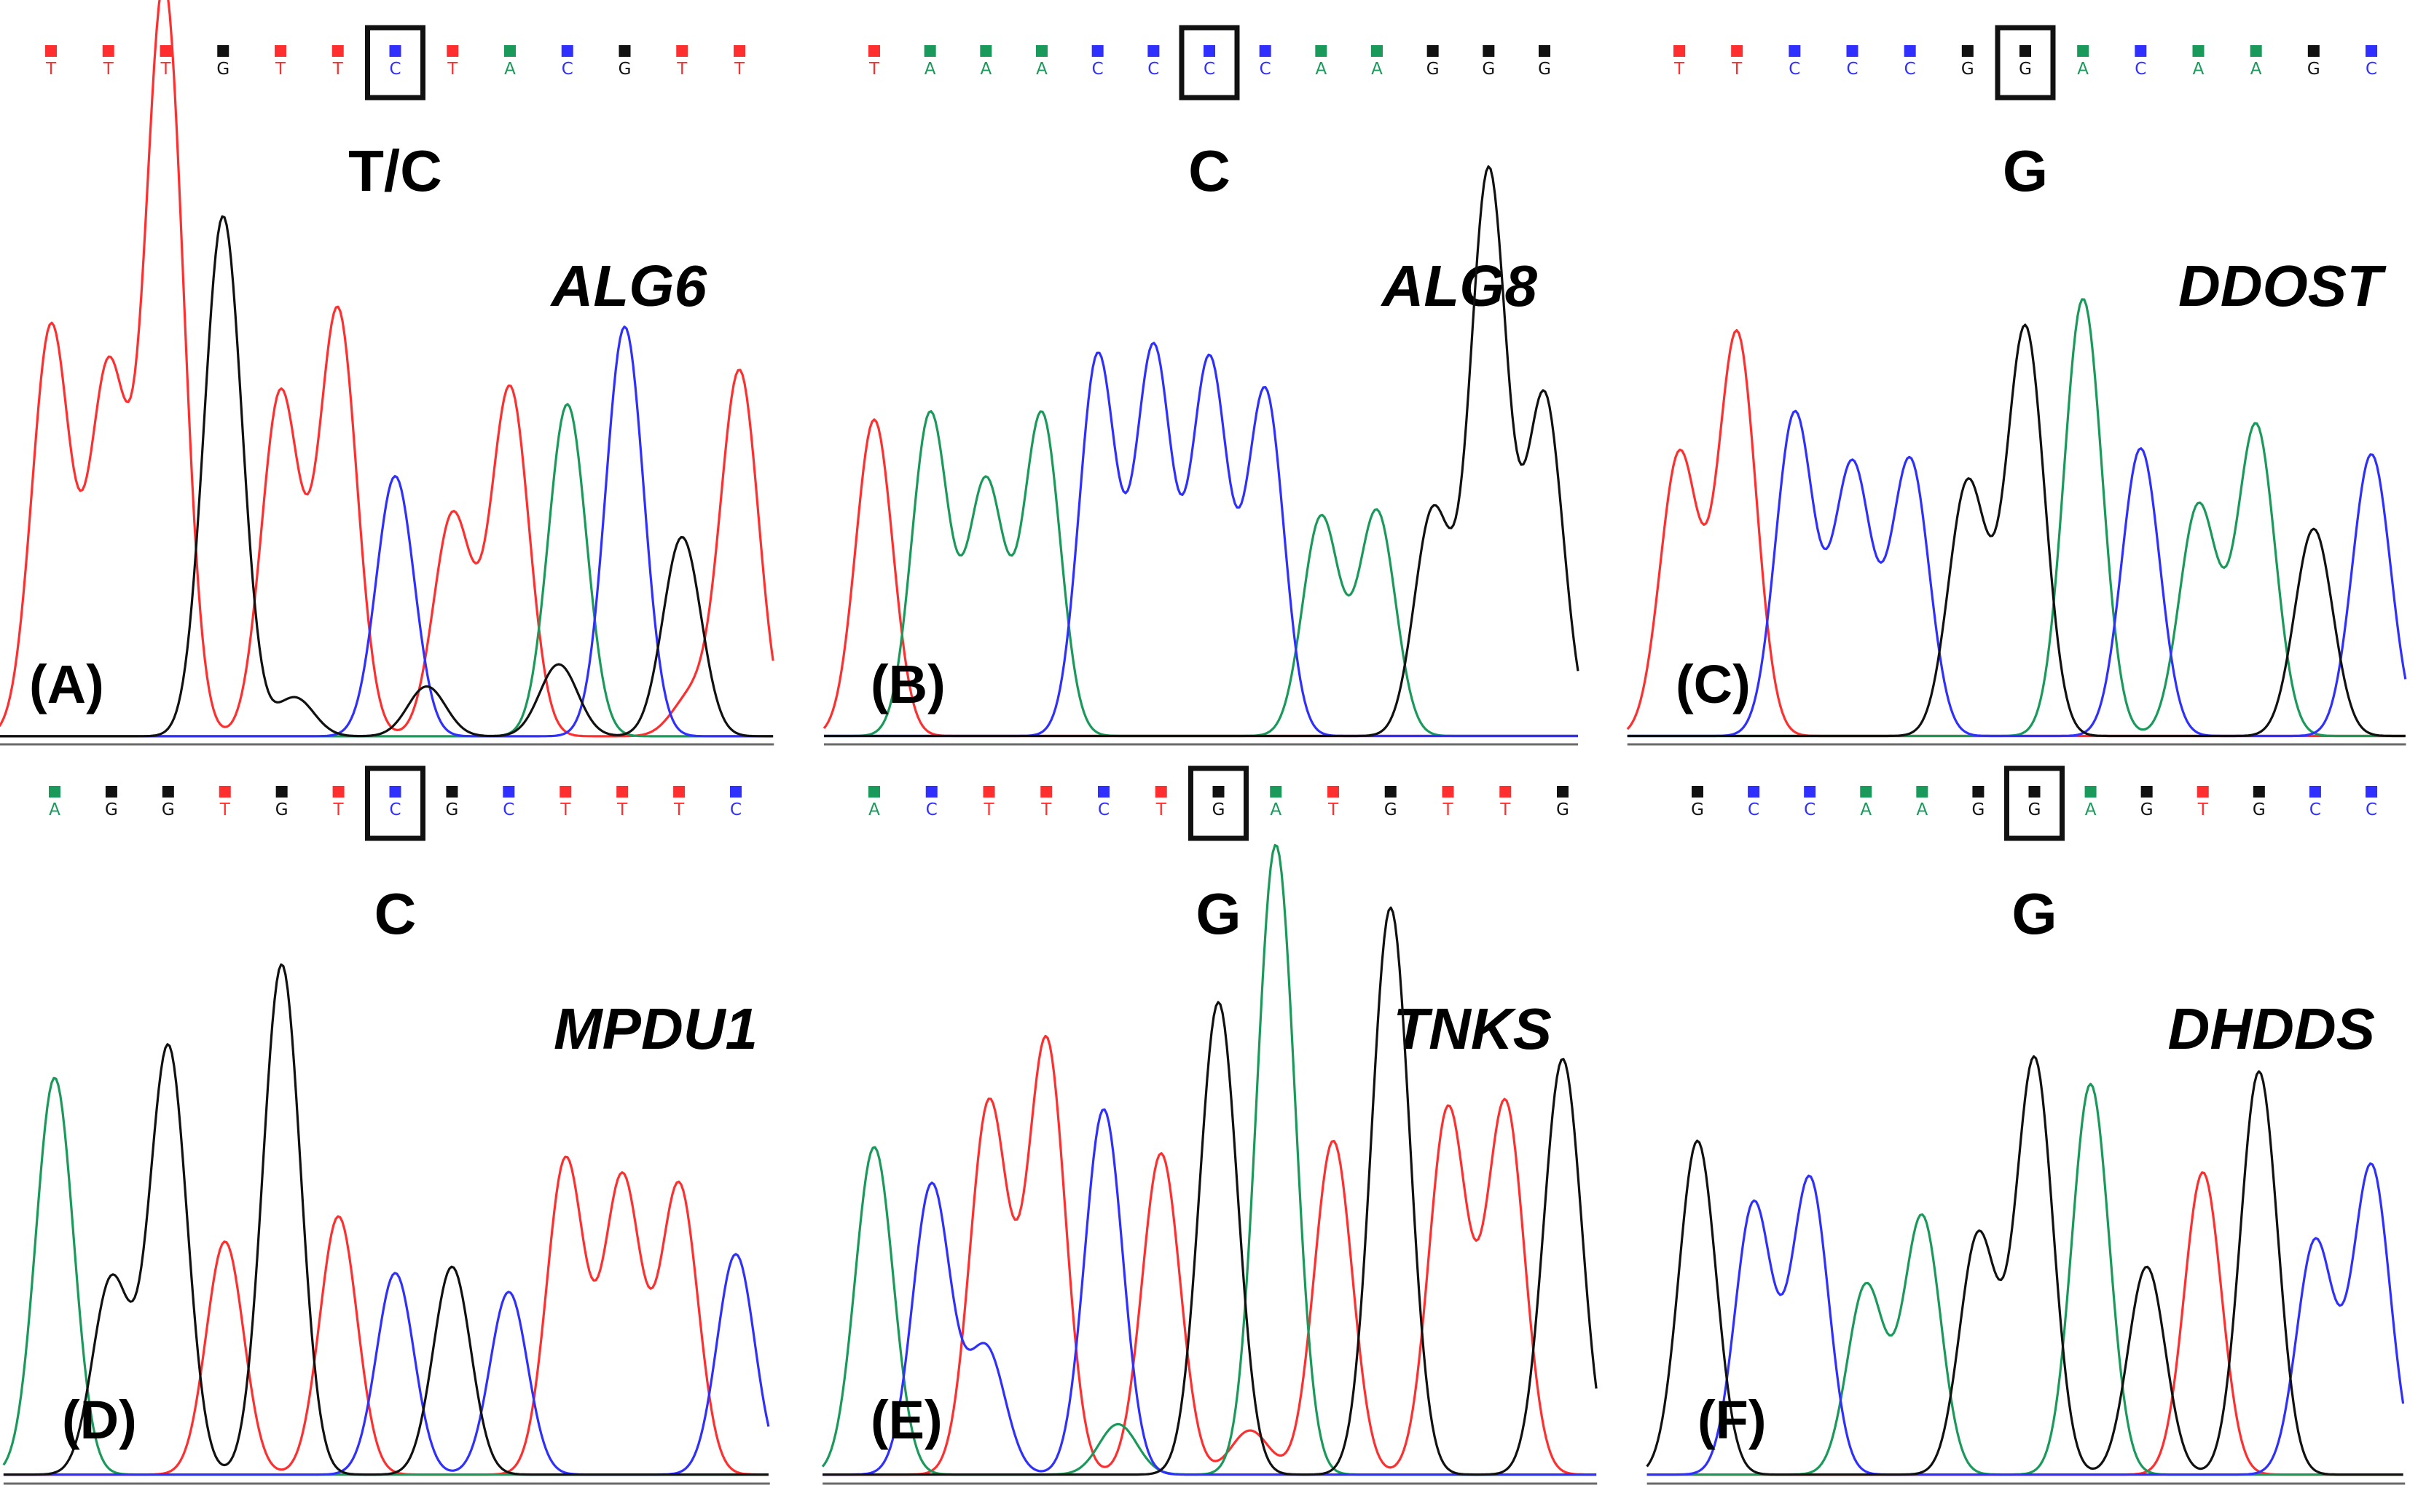 The image size is (2426, 1512). Describe the element at coordinates (99, 1420) in the screenshot. I see `panel-label-d: (D)` at that location.